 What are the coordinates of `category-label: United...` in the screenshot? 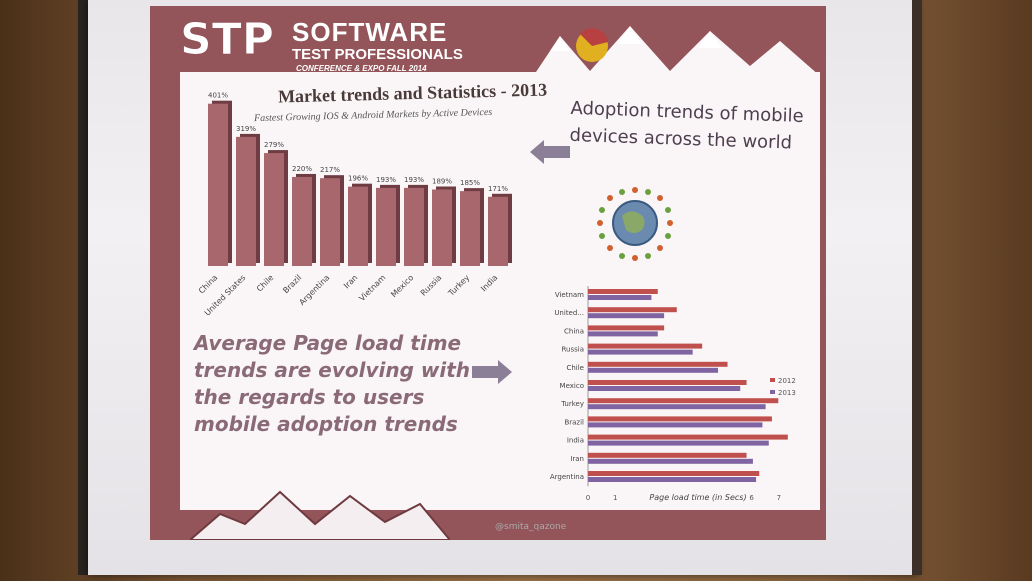 It's located at (569, 313).